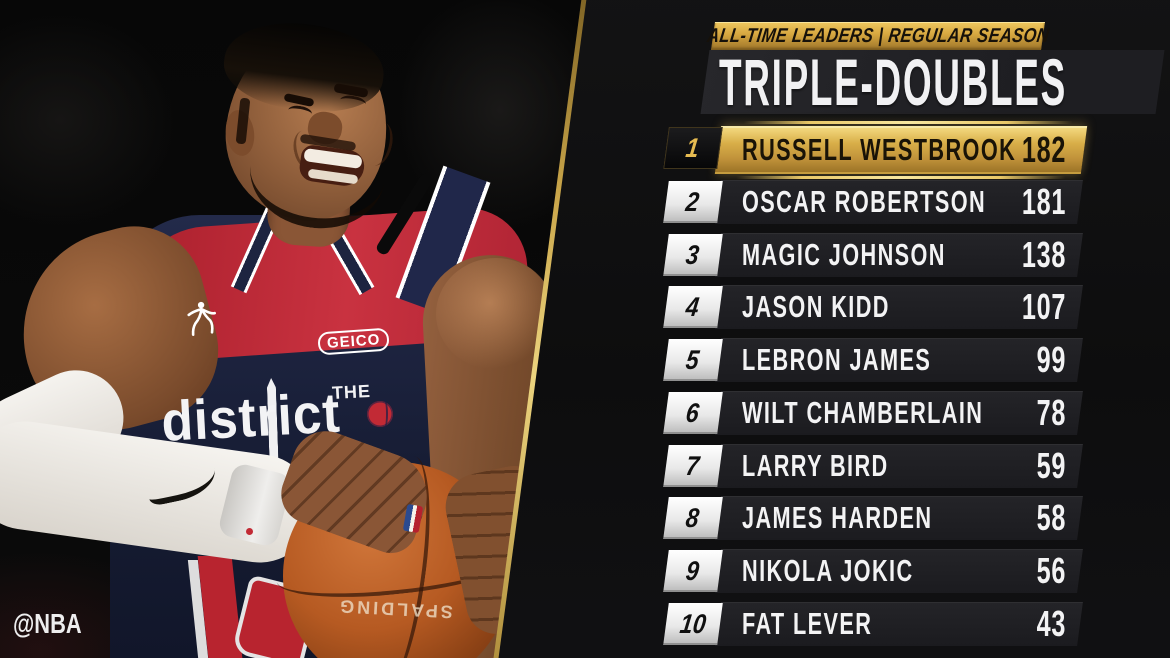  Describe the element at coordinates (249, 531) in the screenshot. I see `wristband-logo-dot` at that location.